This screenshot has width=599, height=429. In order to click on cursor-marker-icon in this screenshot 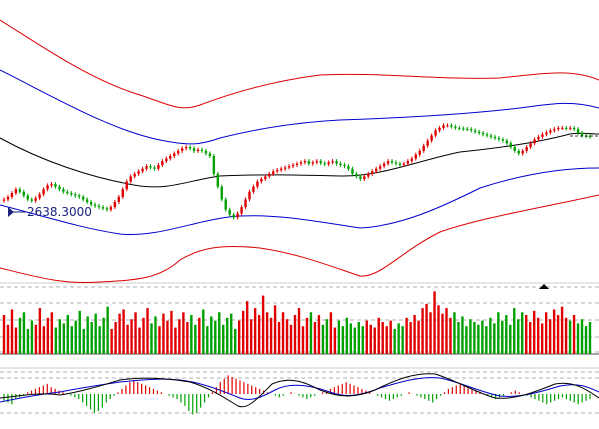, I will do `click(544, 286)`.